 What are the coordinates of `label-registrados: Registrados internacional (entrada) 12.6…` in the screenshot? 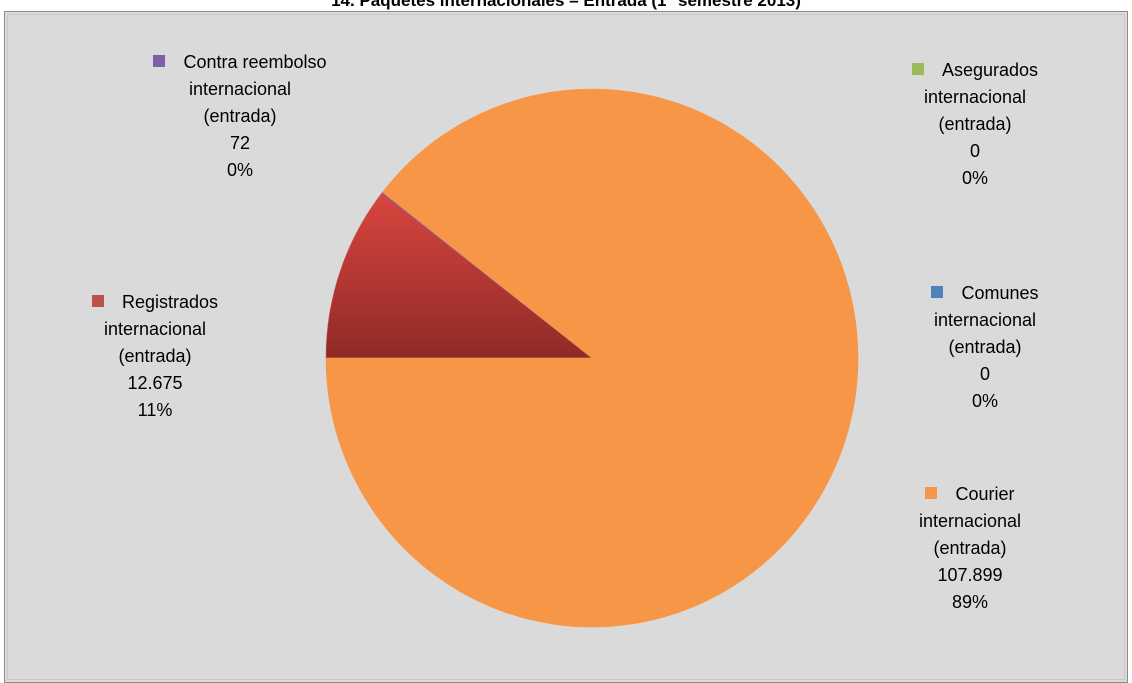 It's located at (155, 356).